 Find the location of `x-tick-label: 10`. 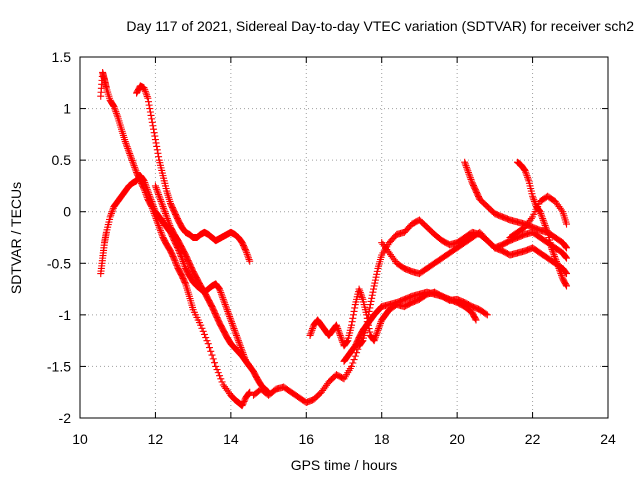

x-tick-label: 10 is located at coordinates (80, 439).